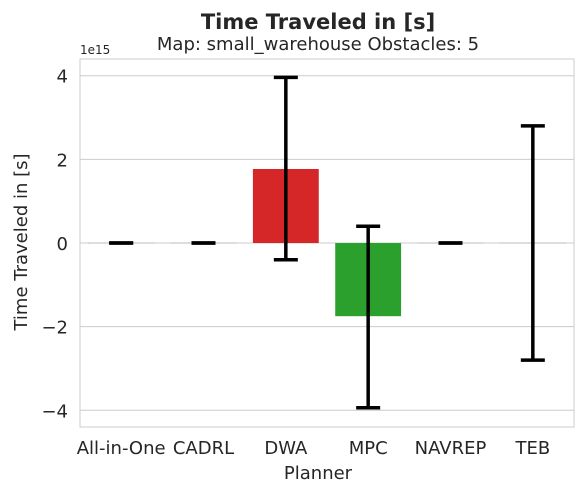 The width and height of the screenshot is (584, 492). What do you see at coordinates (121, 448) in the screenshot?
I see `x-tick-label: All-in-One` at bounding box center [121, 448].